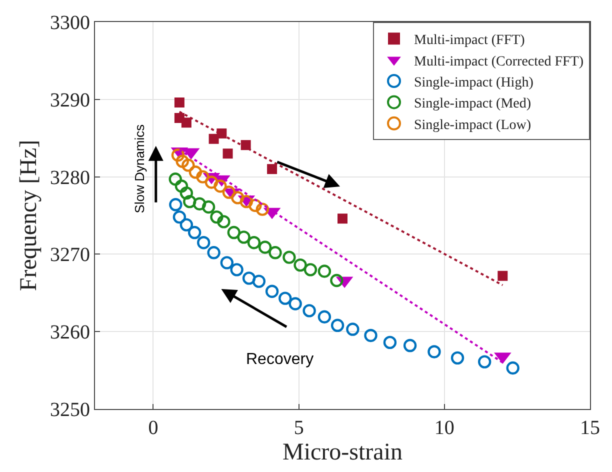 This screenshot has width=612, height=472. What do you see at coordinates (70, 100) in the screenshot?
I see `y-tick-label: 3290` at bounding box center [70, 100].